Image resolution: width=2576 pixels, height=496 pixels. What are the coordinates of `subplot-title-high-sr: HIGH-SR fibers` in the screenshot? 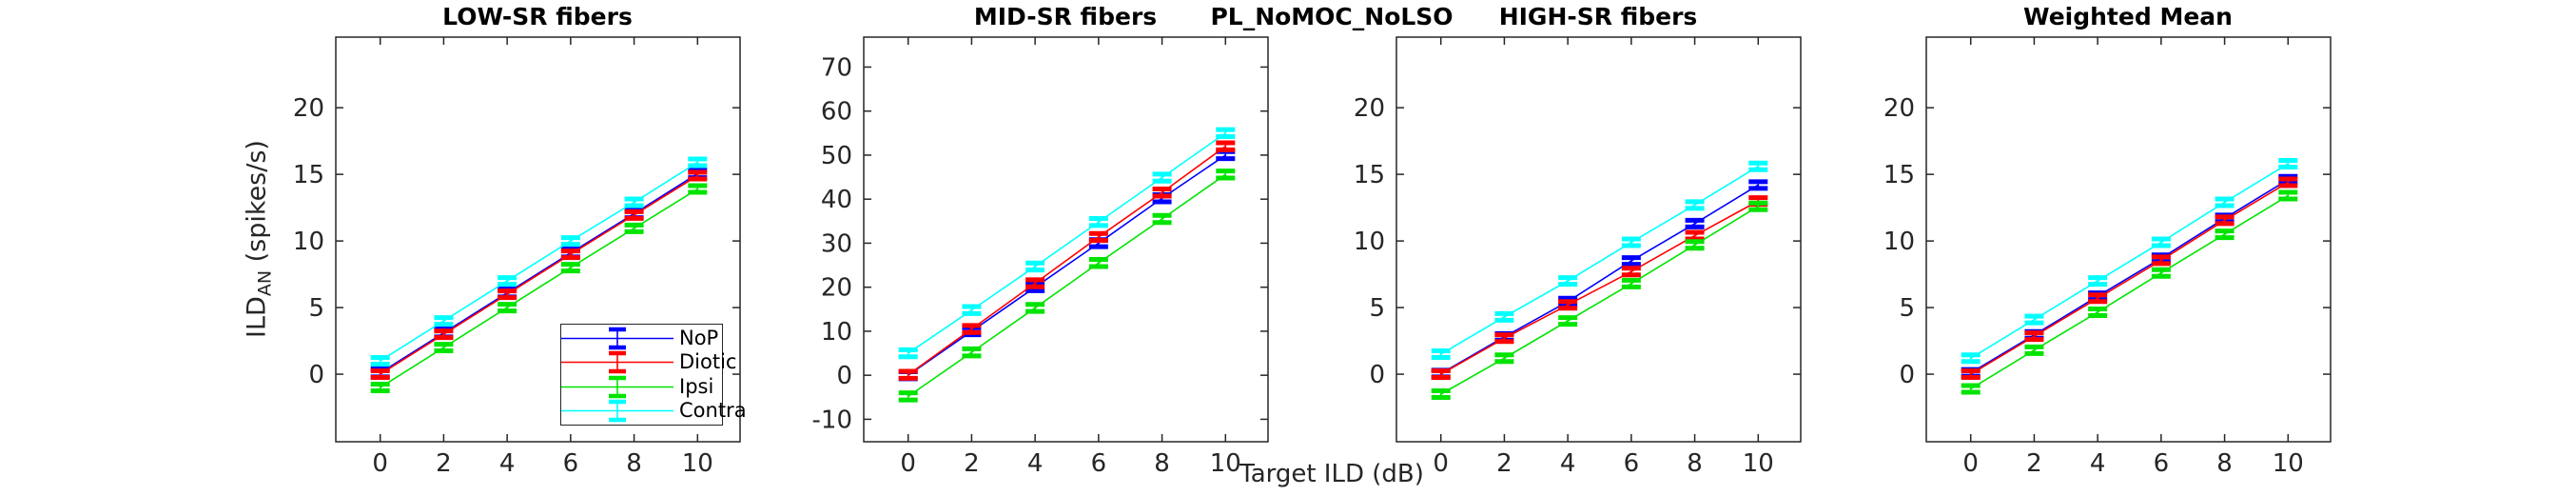 It's located at (1598, 16).